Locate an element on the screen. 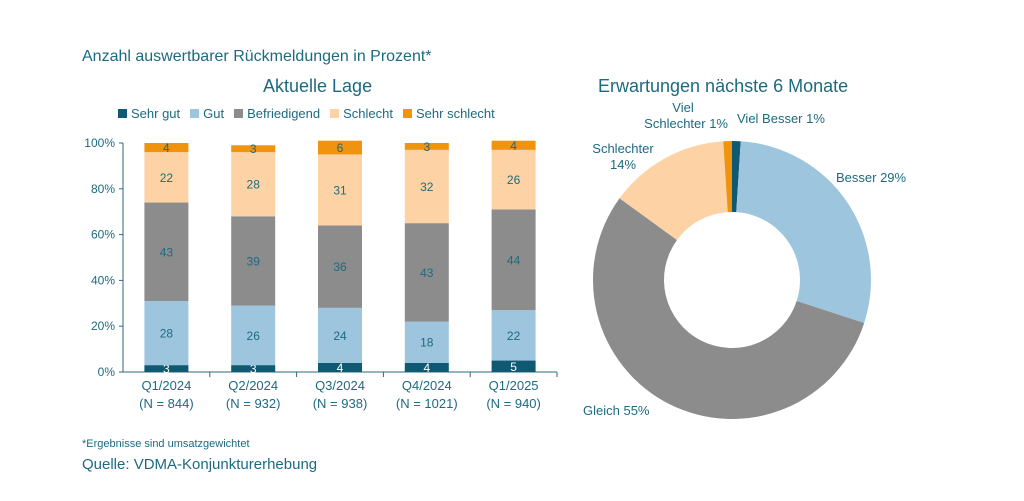 The width and height of the screenshot is (1024, 501). donut-label-value: Schlechter 1% is located at coordinates (686, 123).